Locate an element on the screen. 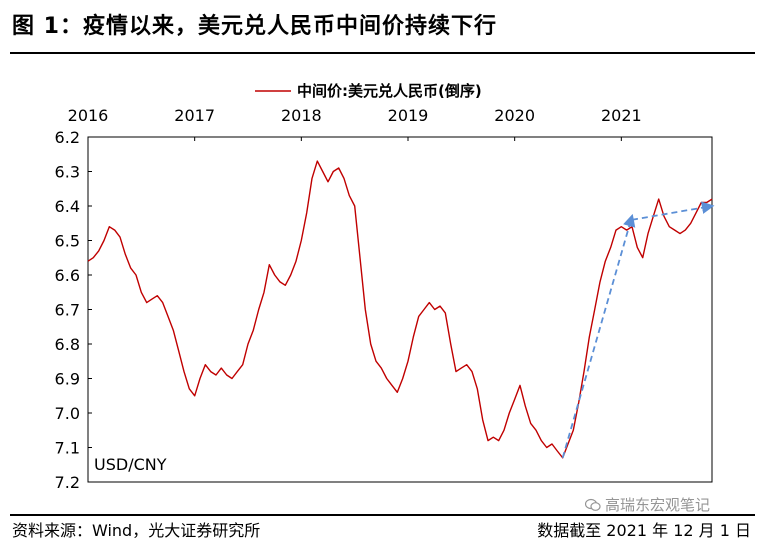 This screenshot has height=542, width=765. y-tick-label: 6.7 is located at coordinates (67, 310).